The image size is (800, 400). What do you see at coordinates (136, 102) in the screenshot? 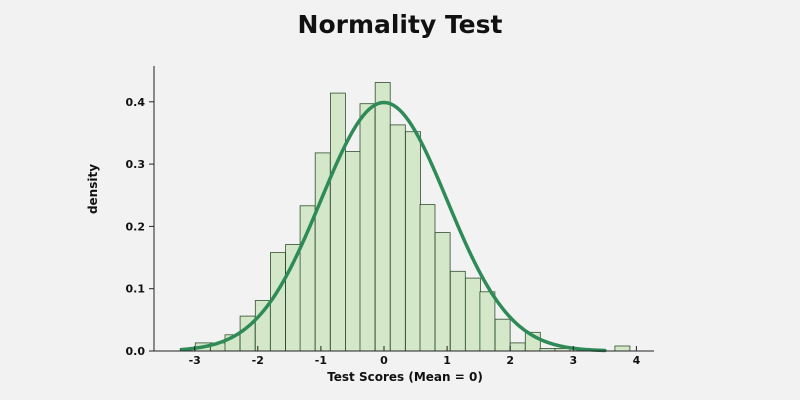
I see `y-tick-label: 0.4` at bounding box center [136, 102].